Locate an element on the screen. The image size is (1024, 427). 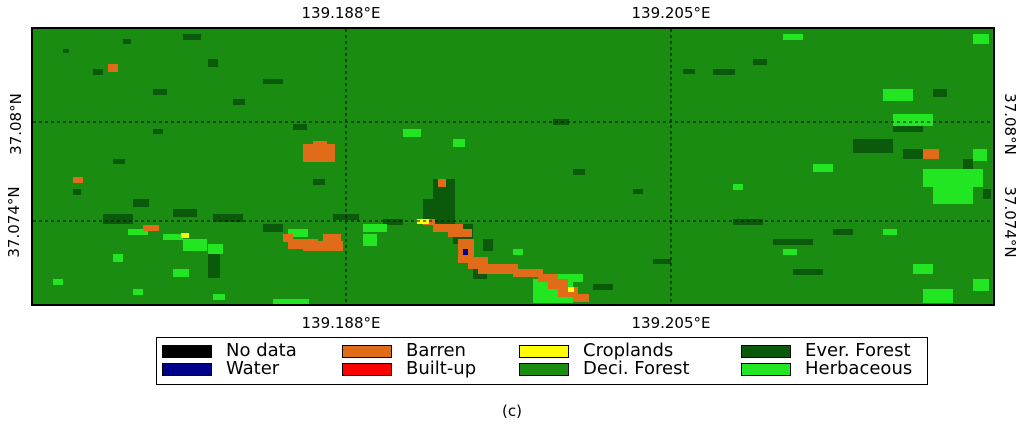
legend-swatch-ever-forest is located at coordinates (766, 351).